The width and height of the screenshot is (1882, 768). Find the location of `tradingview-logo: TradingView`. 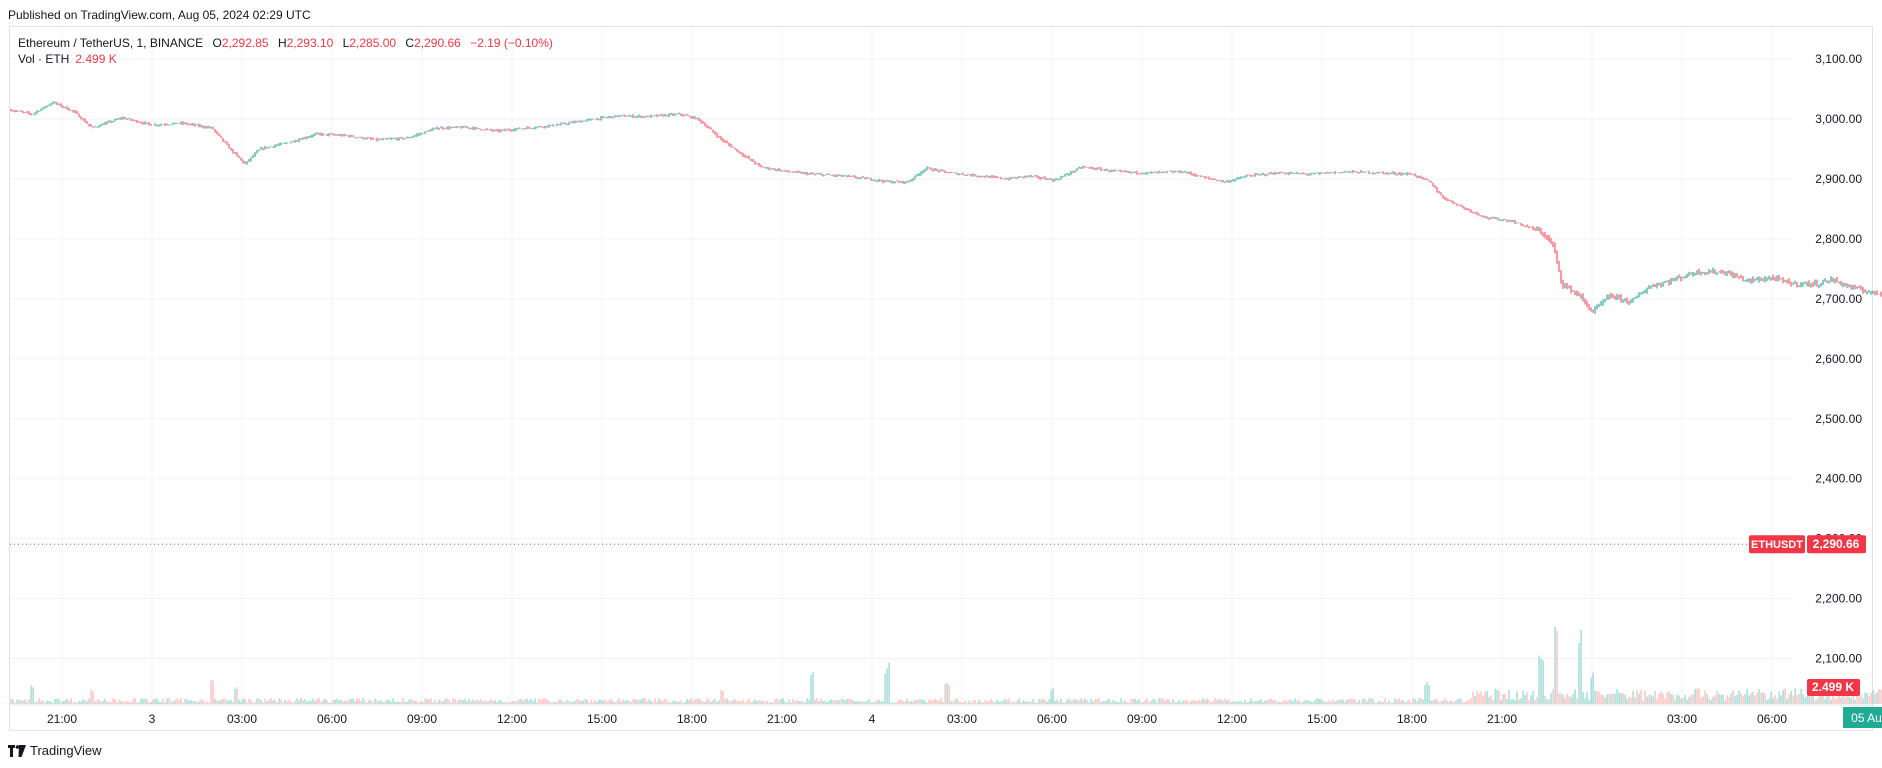

tradingview-logo: TradingView is located at coordinates (55, 750).